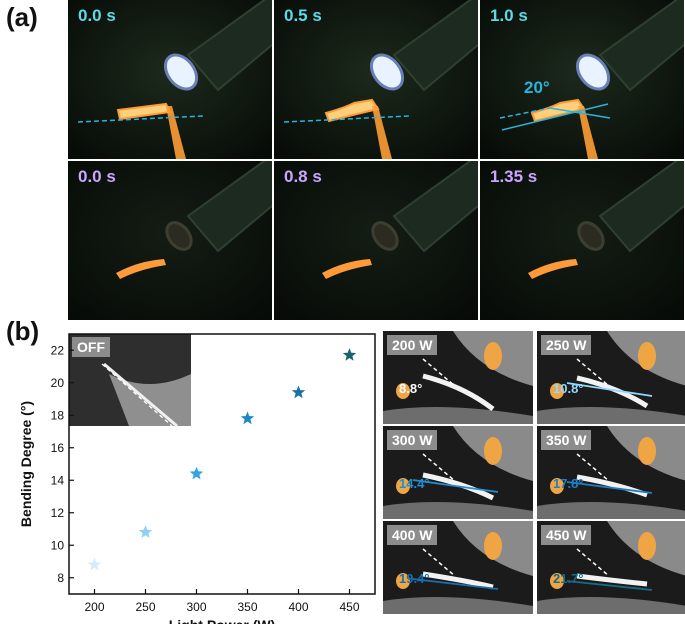 This screenshot has height=624, width=685. Describe the element at coordinates (568, 483) in the screenshot. I see `angle-label: 17.8°` at that location.